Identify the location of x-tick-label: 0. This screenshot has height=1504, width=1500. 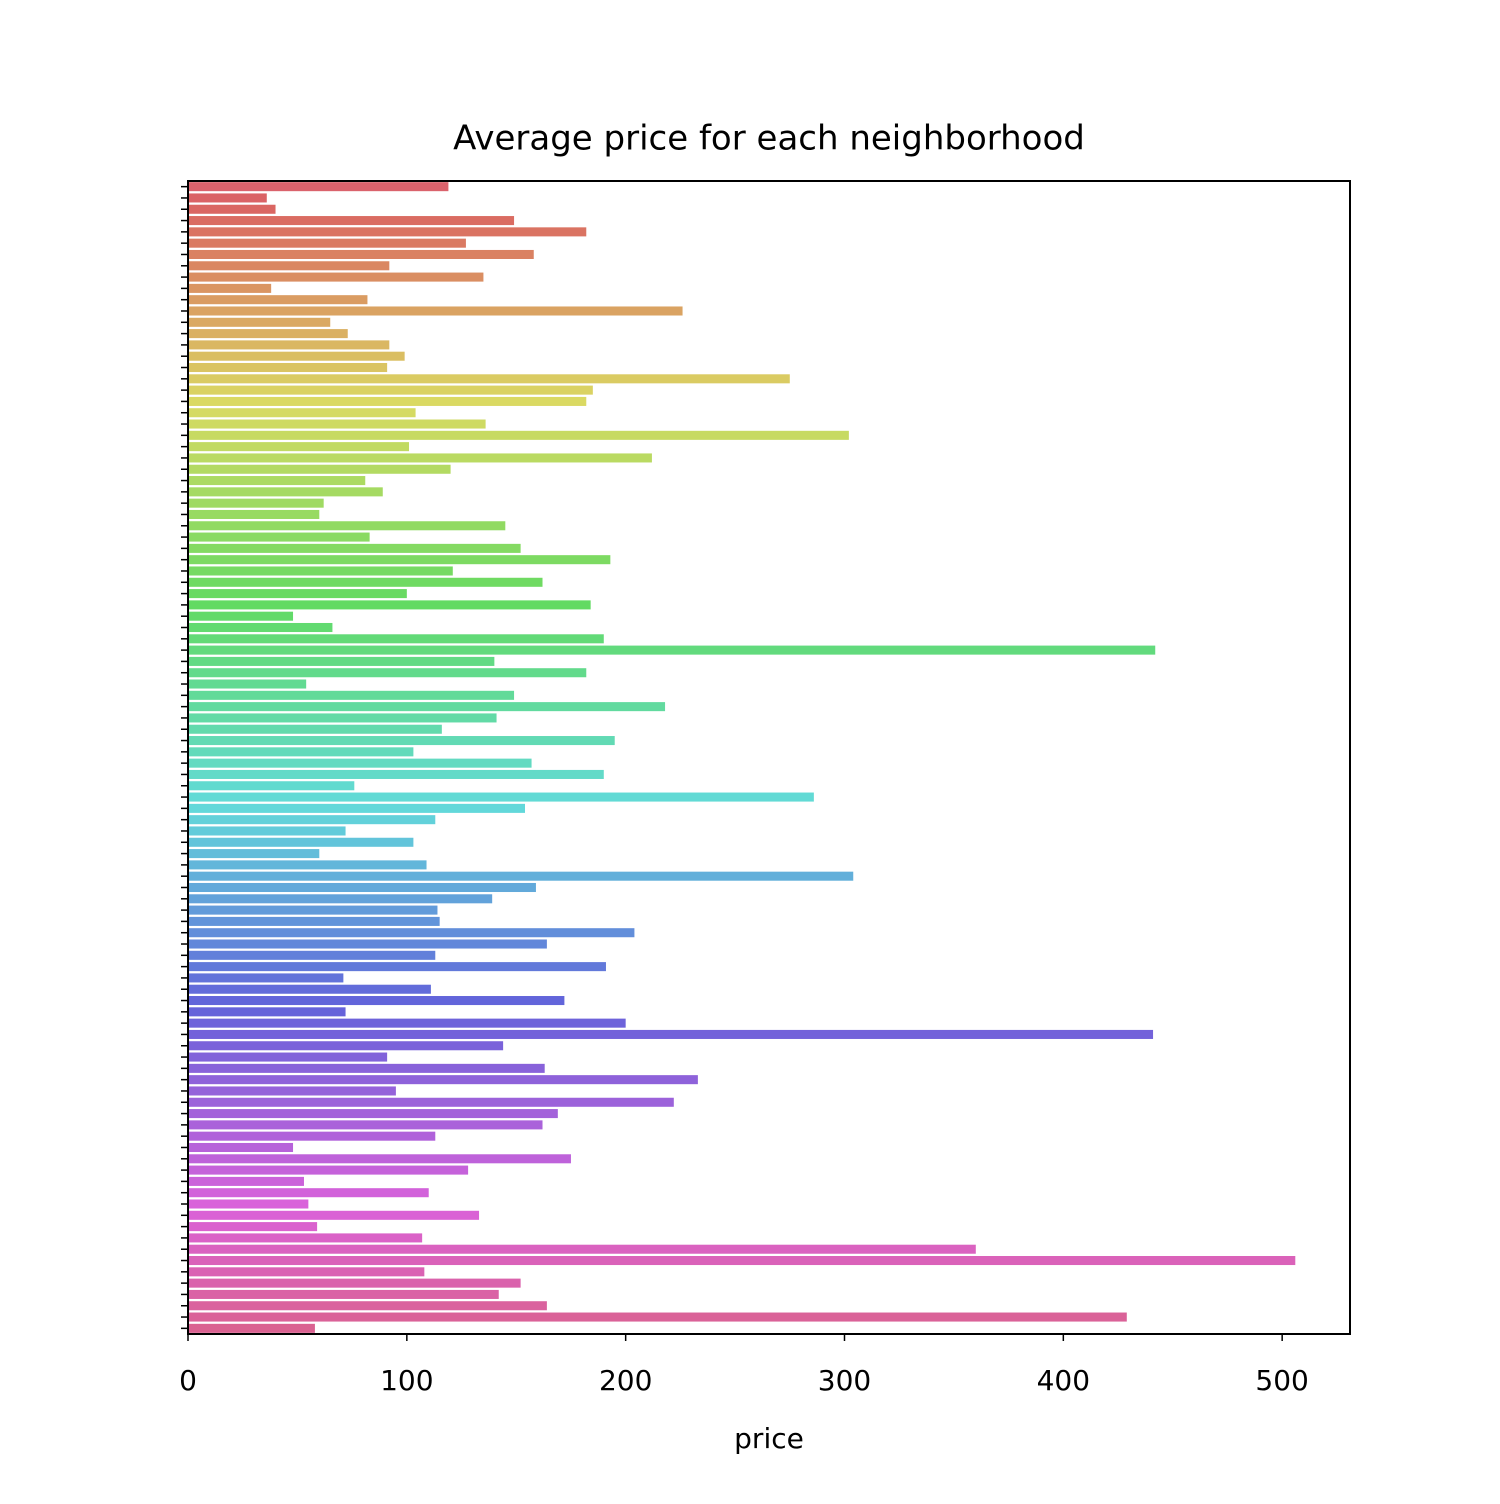
(188, 1380).